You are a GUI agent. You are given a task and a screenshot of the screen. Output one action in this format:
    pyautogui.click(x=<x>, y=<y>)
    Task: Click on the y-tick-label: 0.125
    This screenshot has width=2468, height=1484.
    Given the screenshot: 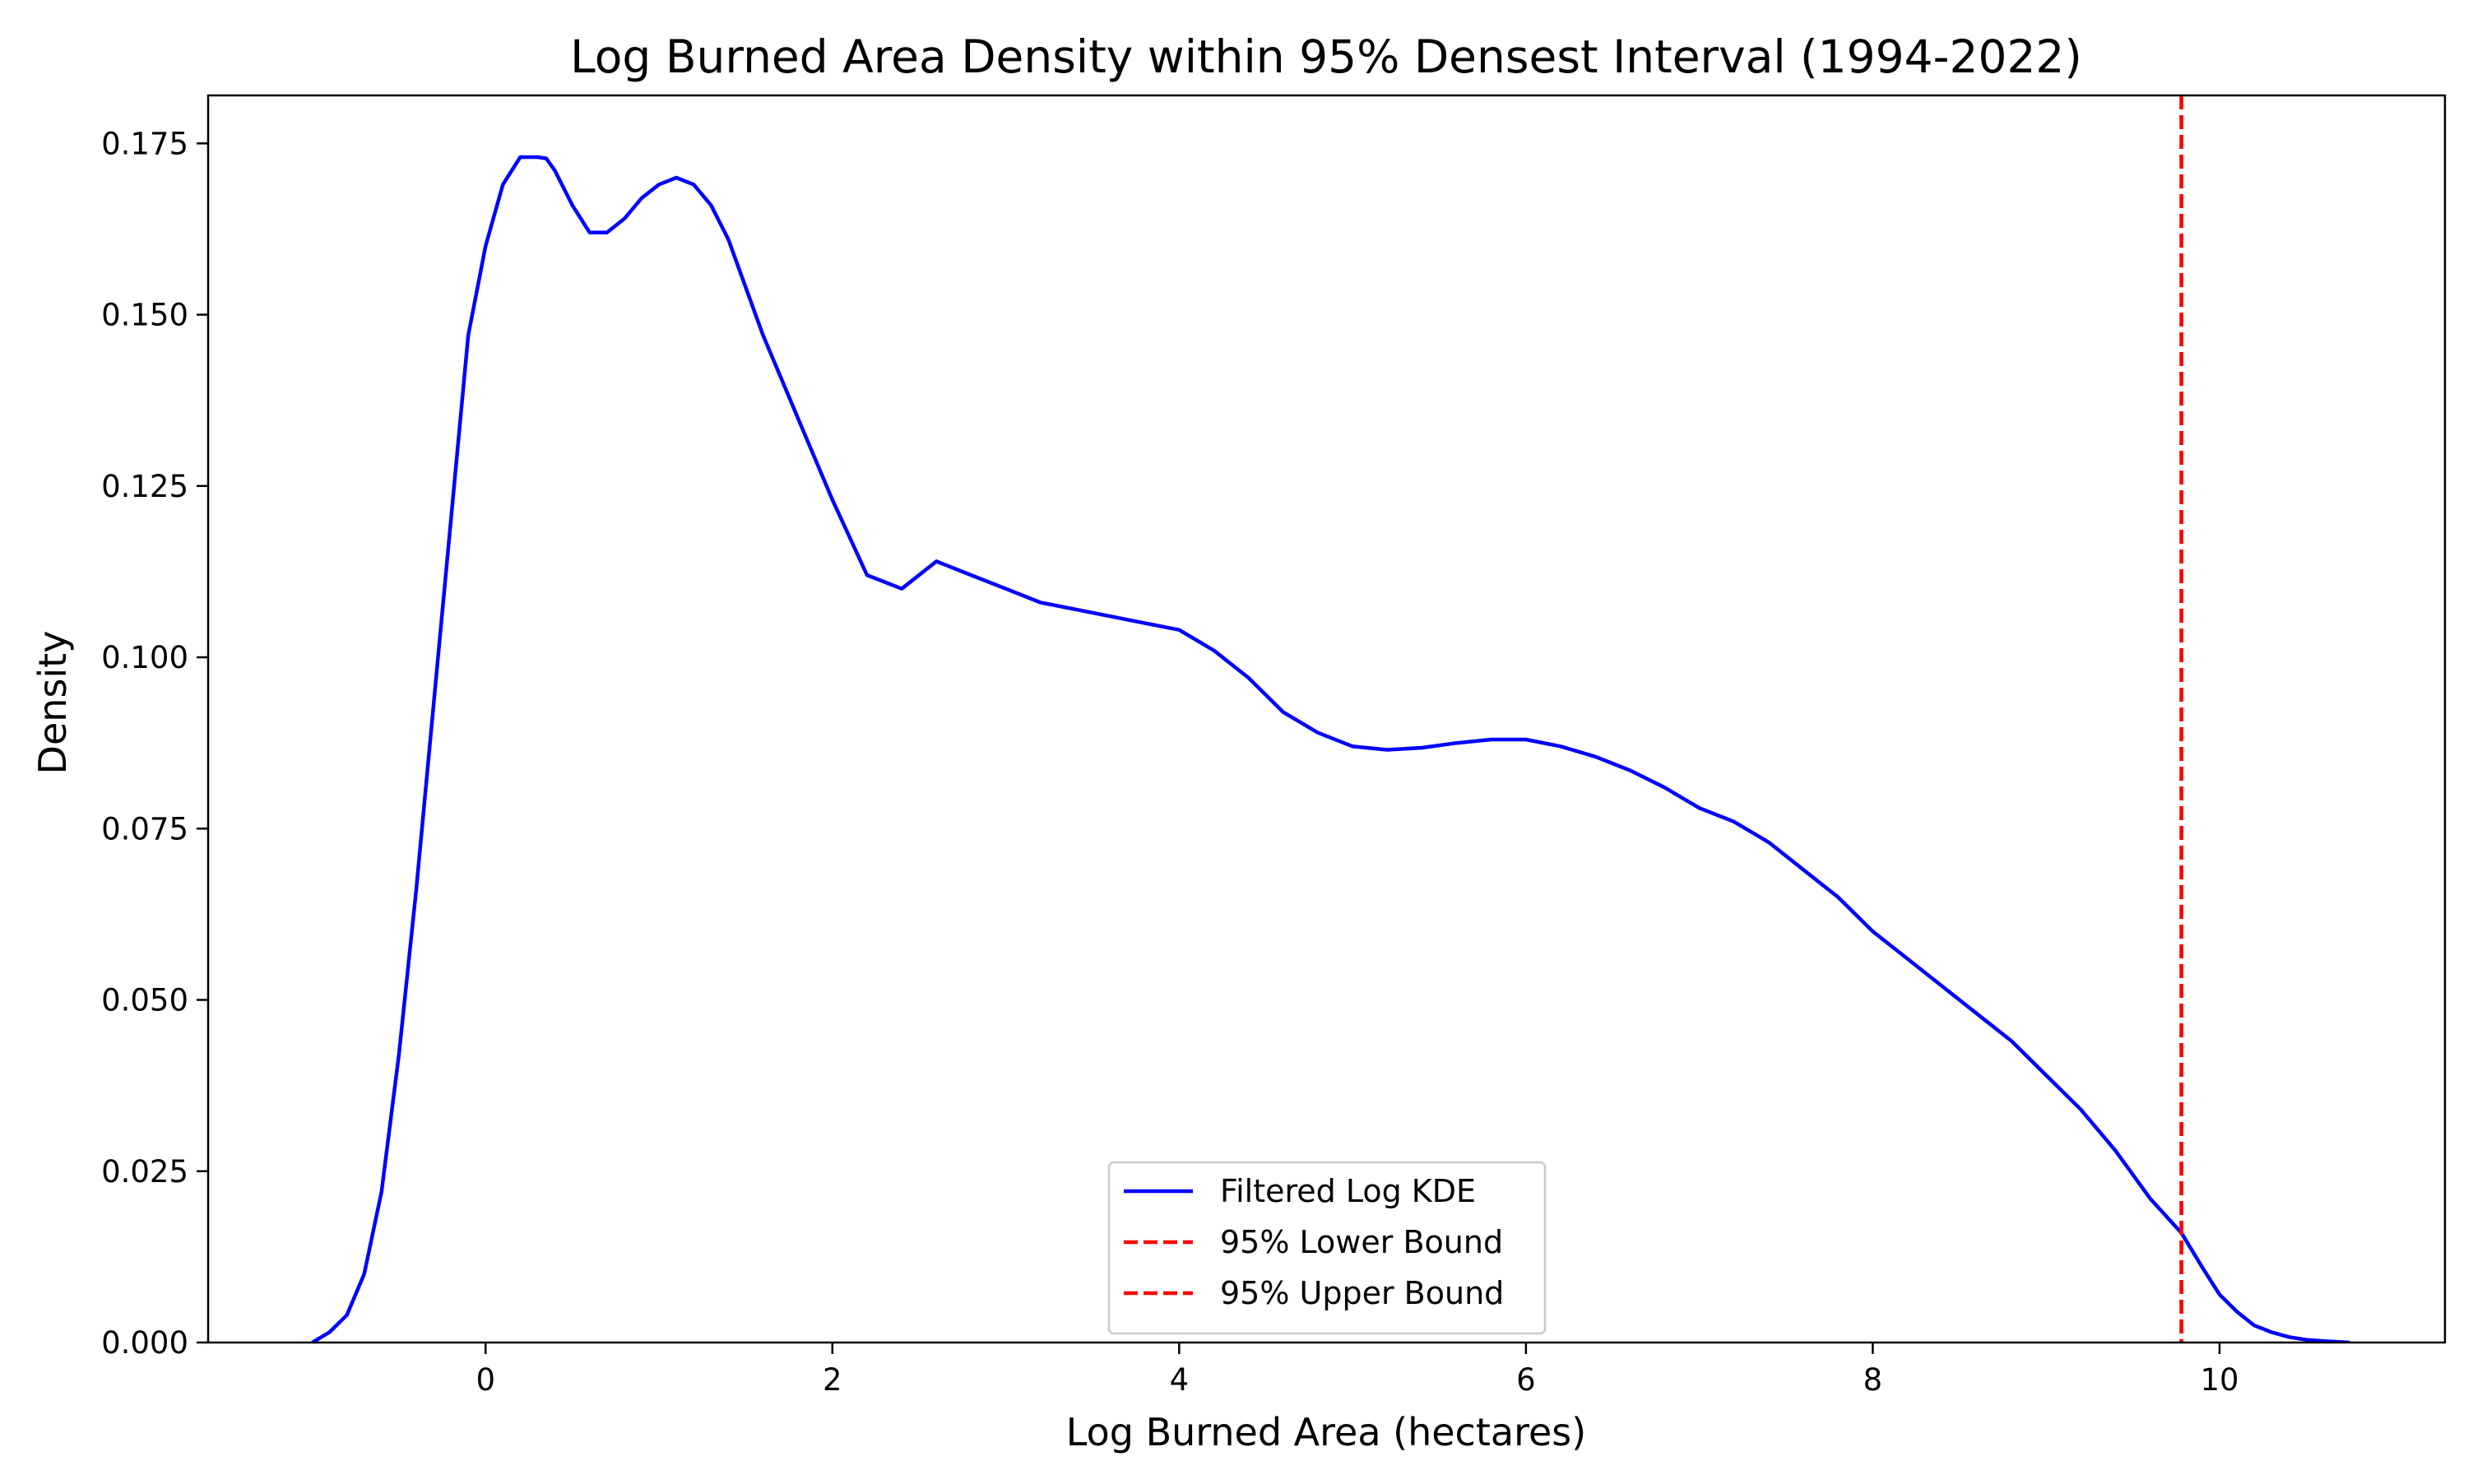 What is the action you would take?
    pyautogui.click(x=144, y=486)
    